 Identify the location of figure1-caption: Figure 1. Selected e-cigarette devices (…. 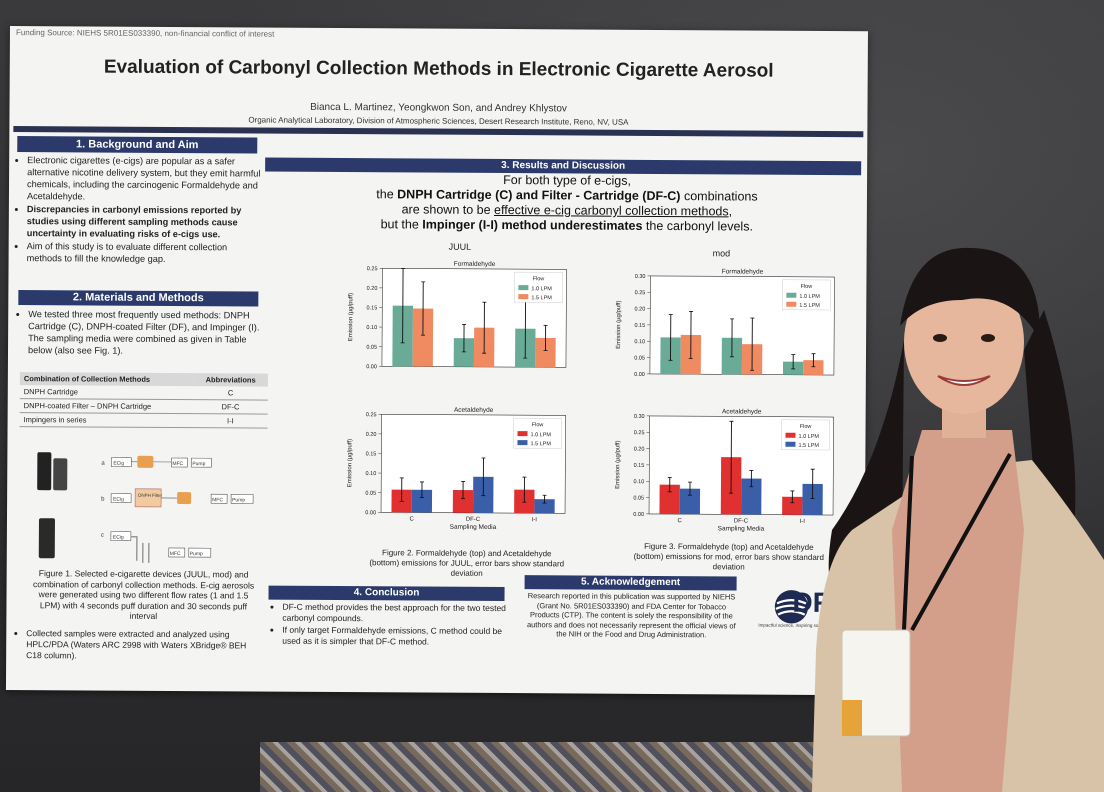
(144, 594).